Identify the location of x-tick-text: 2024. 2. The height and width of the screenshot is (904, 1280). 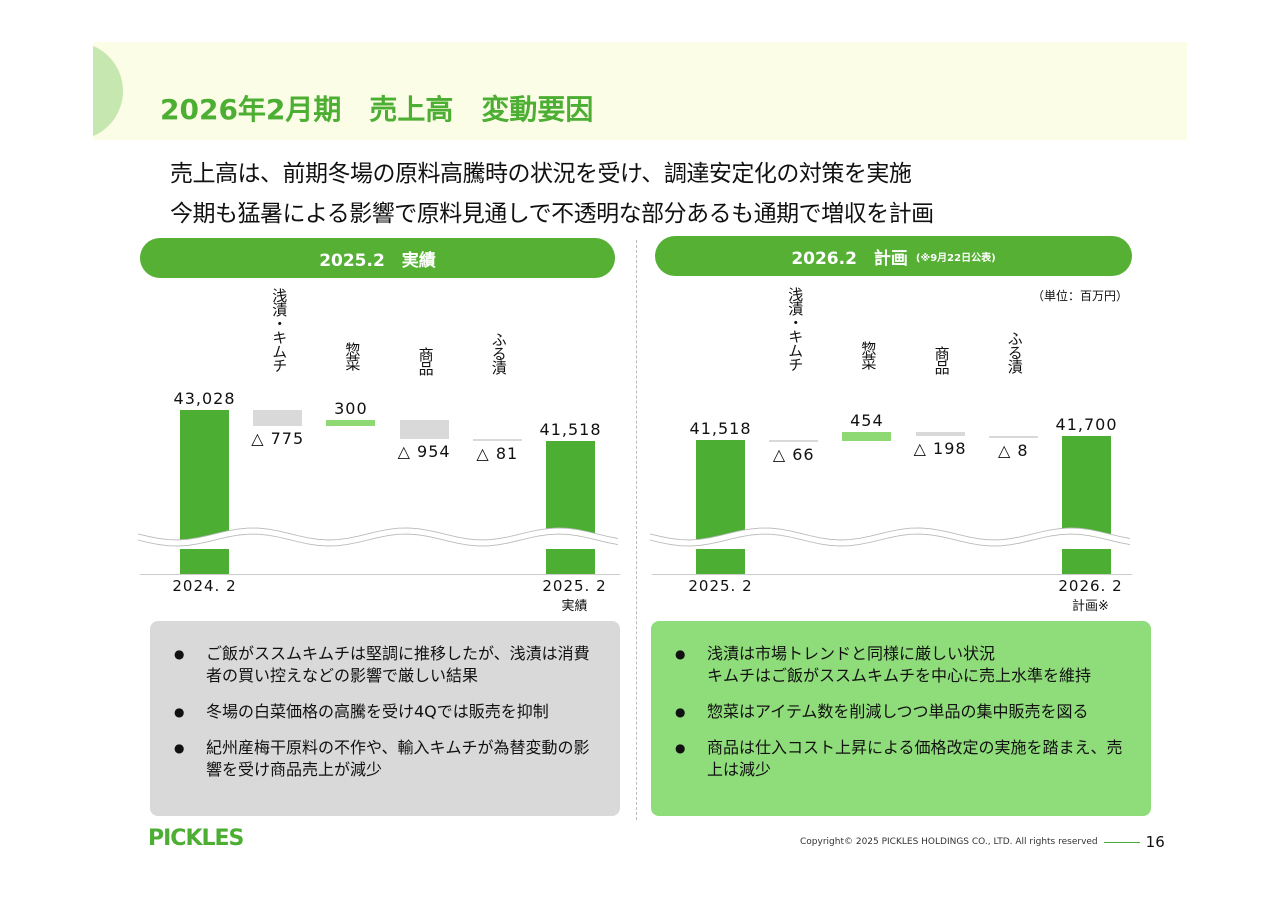
(204, 586).